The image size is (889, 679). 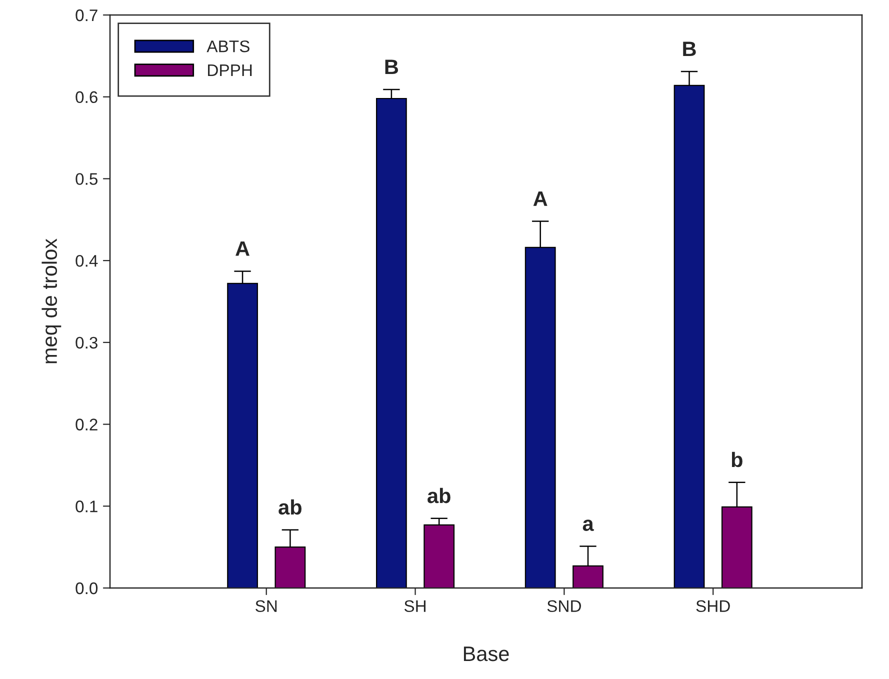 What do you see at coordinates (415, 606) in the screenshot?
I see `x-tick-label: SH` at bounding box center [415, 606].